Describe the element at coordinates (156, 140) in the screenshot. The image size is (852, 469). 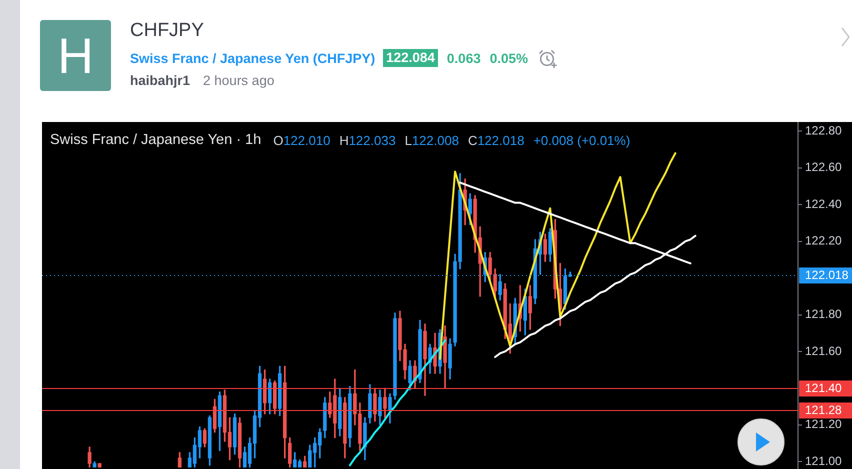
I see `annotation: Swiss Franc / Japanese Yen · 1h` at that location.